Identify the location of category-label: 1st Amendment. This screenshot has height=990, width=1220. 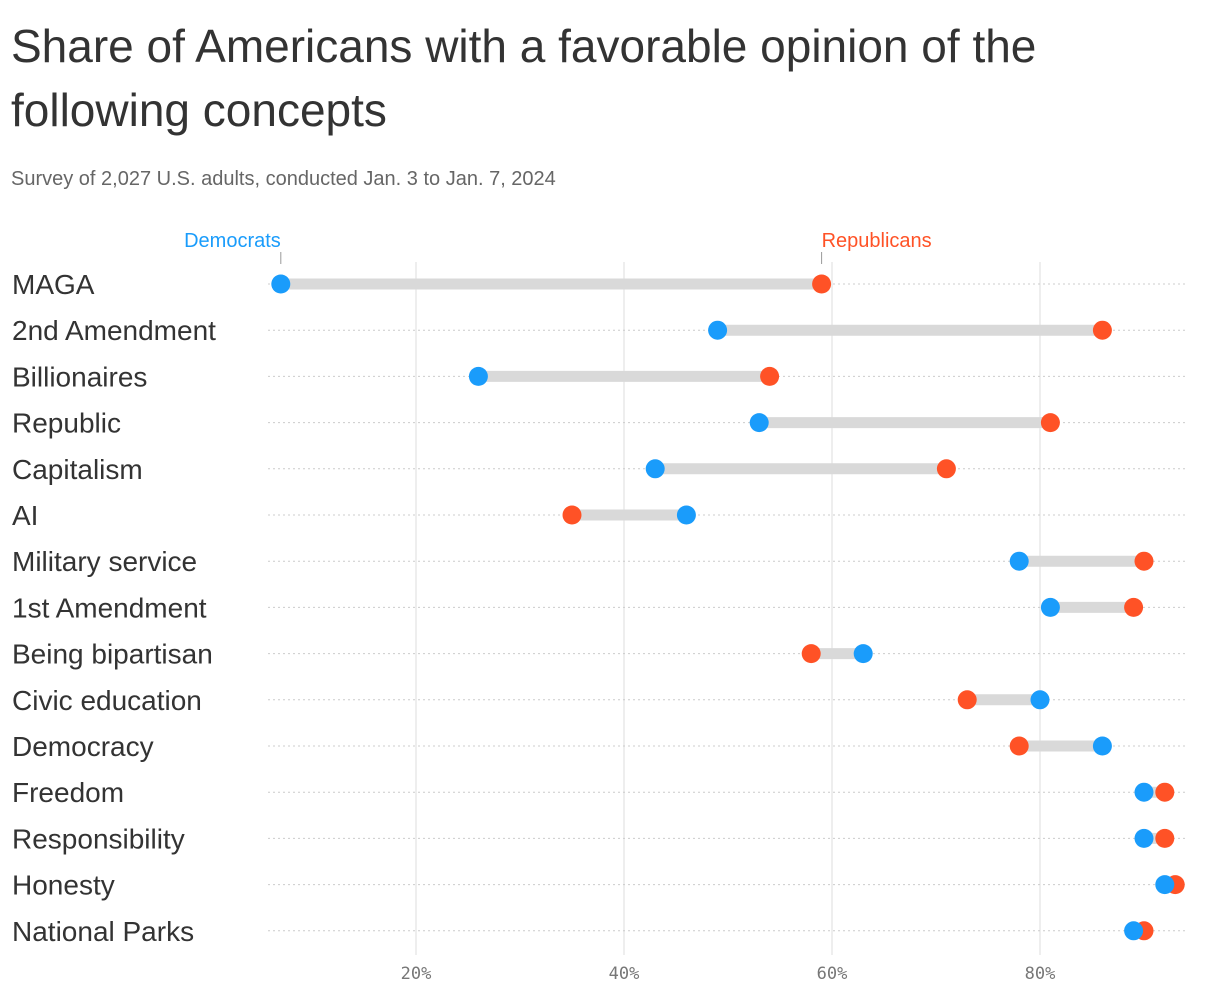
(109, 607).